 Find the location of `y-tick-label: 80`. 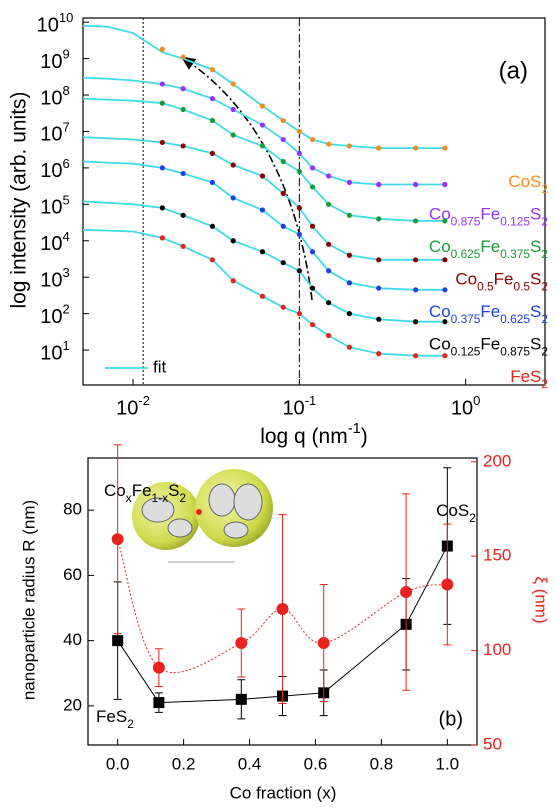

y-tick-label: 80 is located at coordinates (72, 509).